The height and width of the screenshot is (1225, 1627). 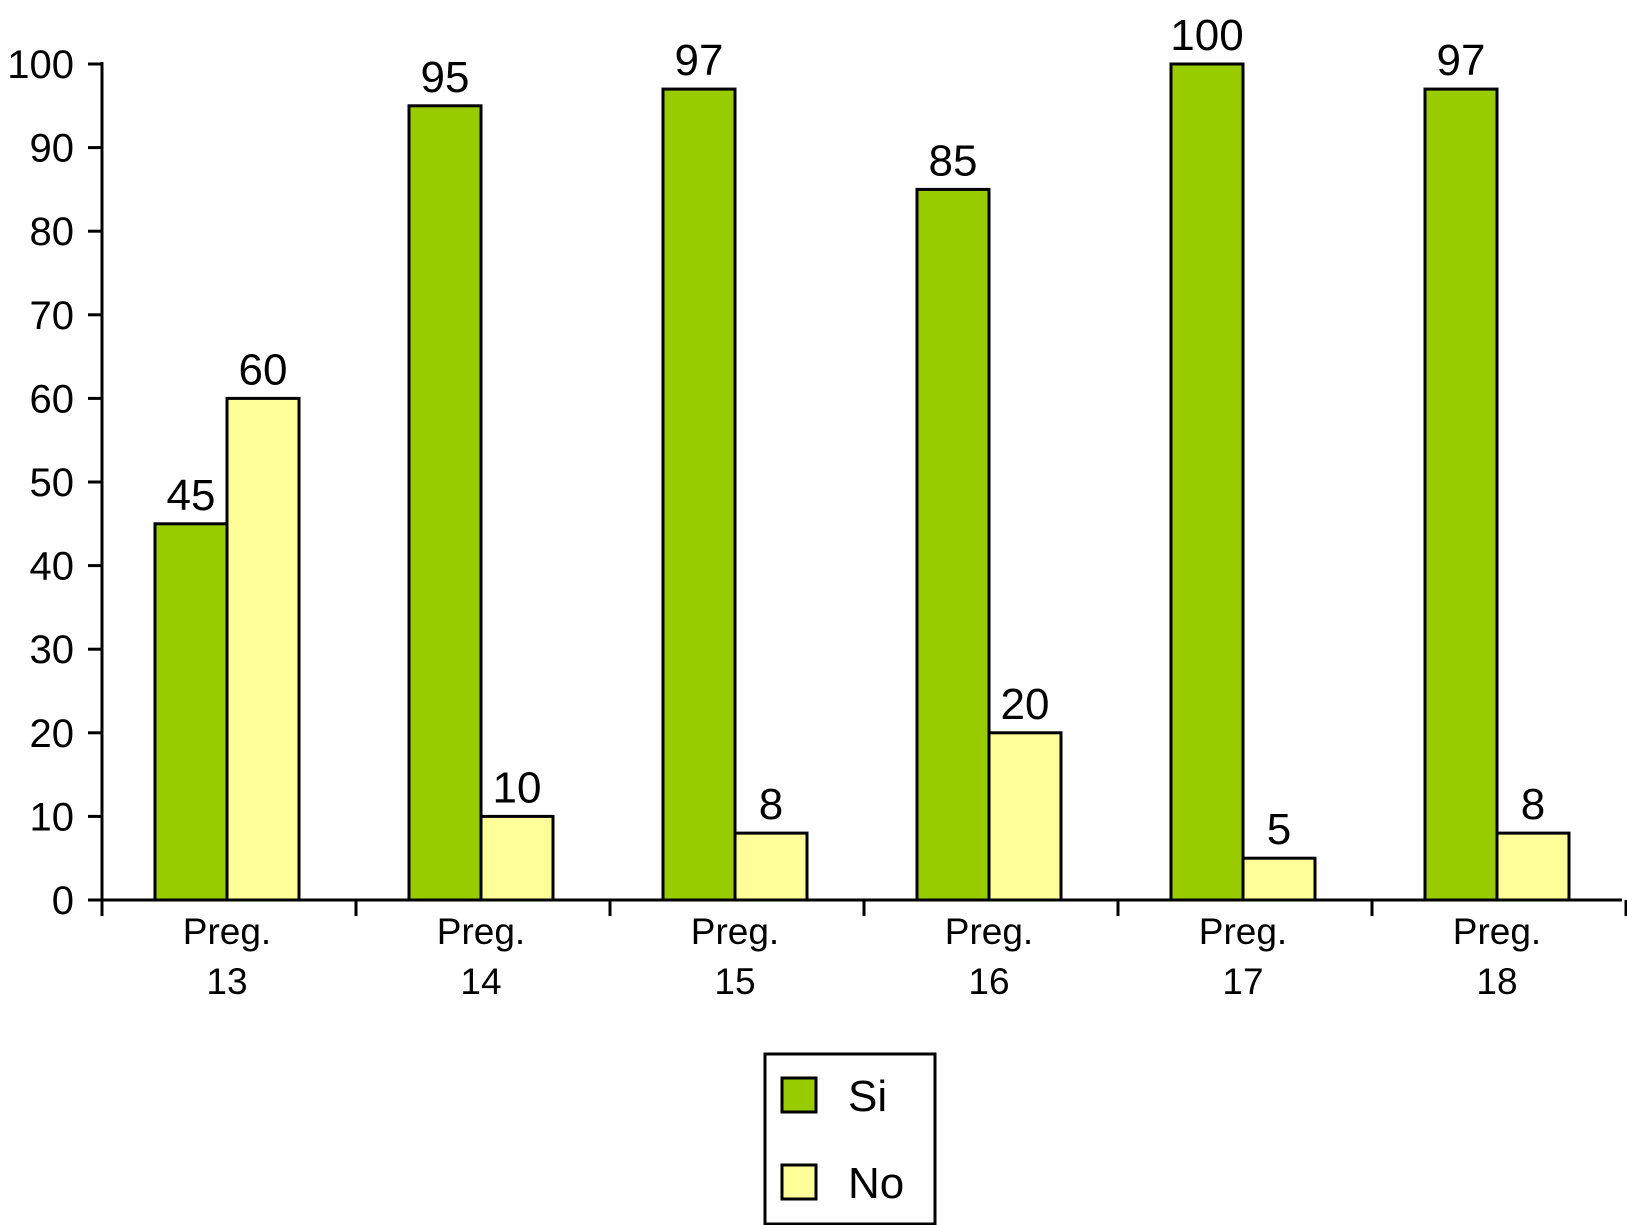 What do you see at coordinates (52, 149) in the screenshot?
I see `y-tick-label: 90` at bounding box center [52, 149].